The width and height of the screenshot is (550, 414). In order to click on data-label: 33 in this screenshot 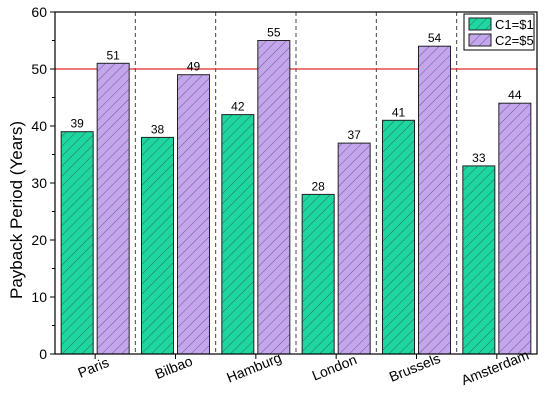, I will do `click(479, 158)`.